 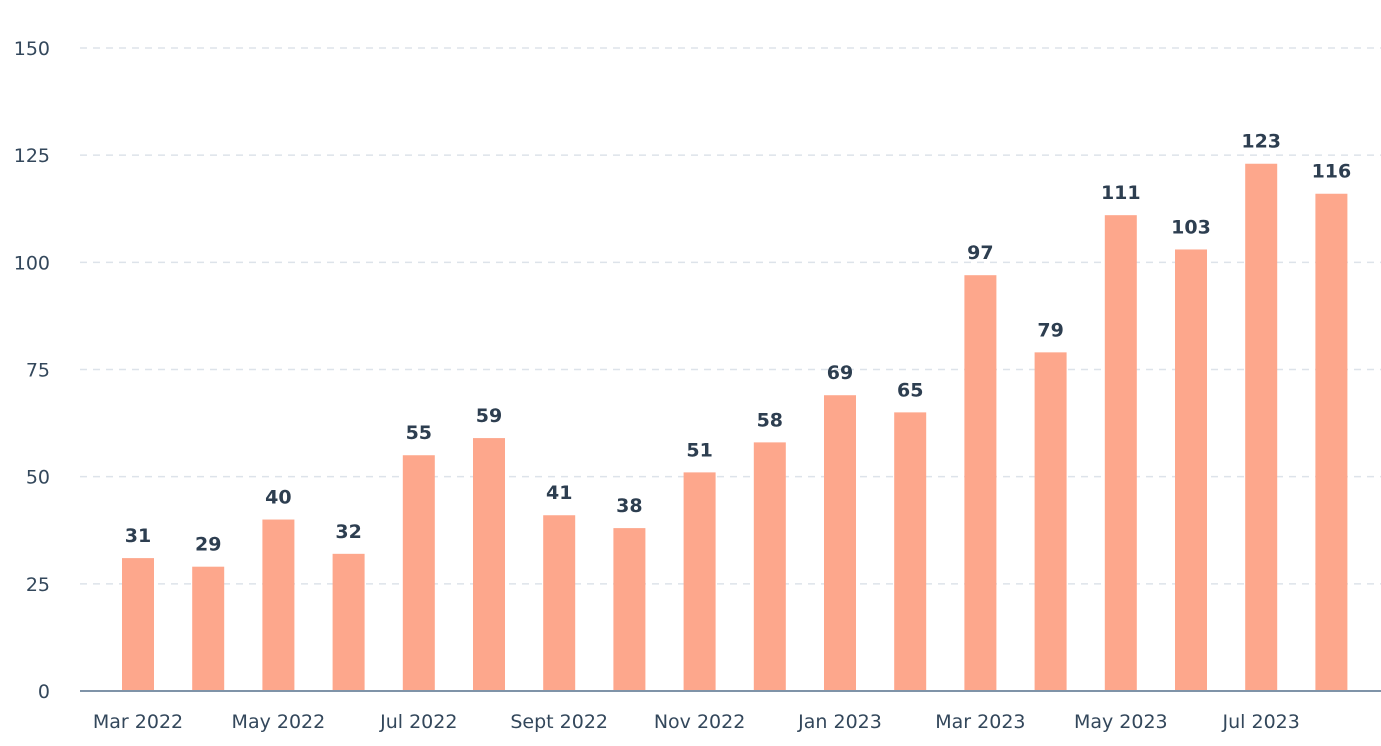 What do you see at coordinates (1121, 193) in the screenshot?
I see `data-label: 111` at bounding box center [1121, 193].